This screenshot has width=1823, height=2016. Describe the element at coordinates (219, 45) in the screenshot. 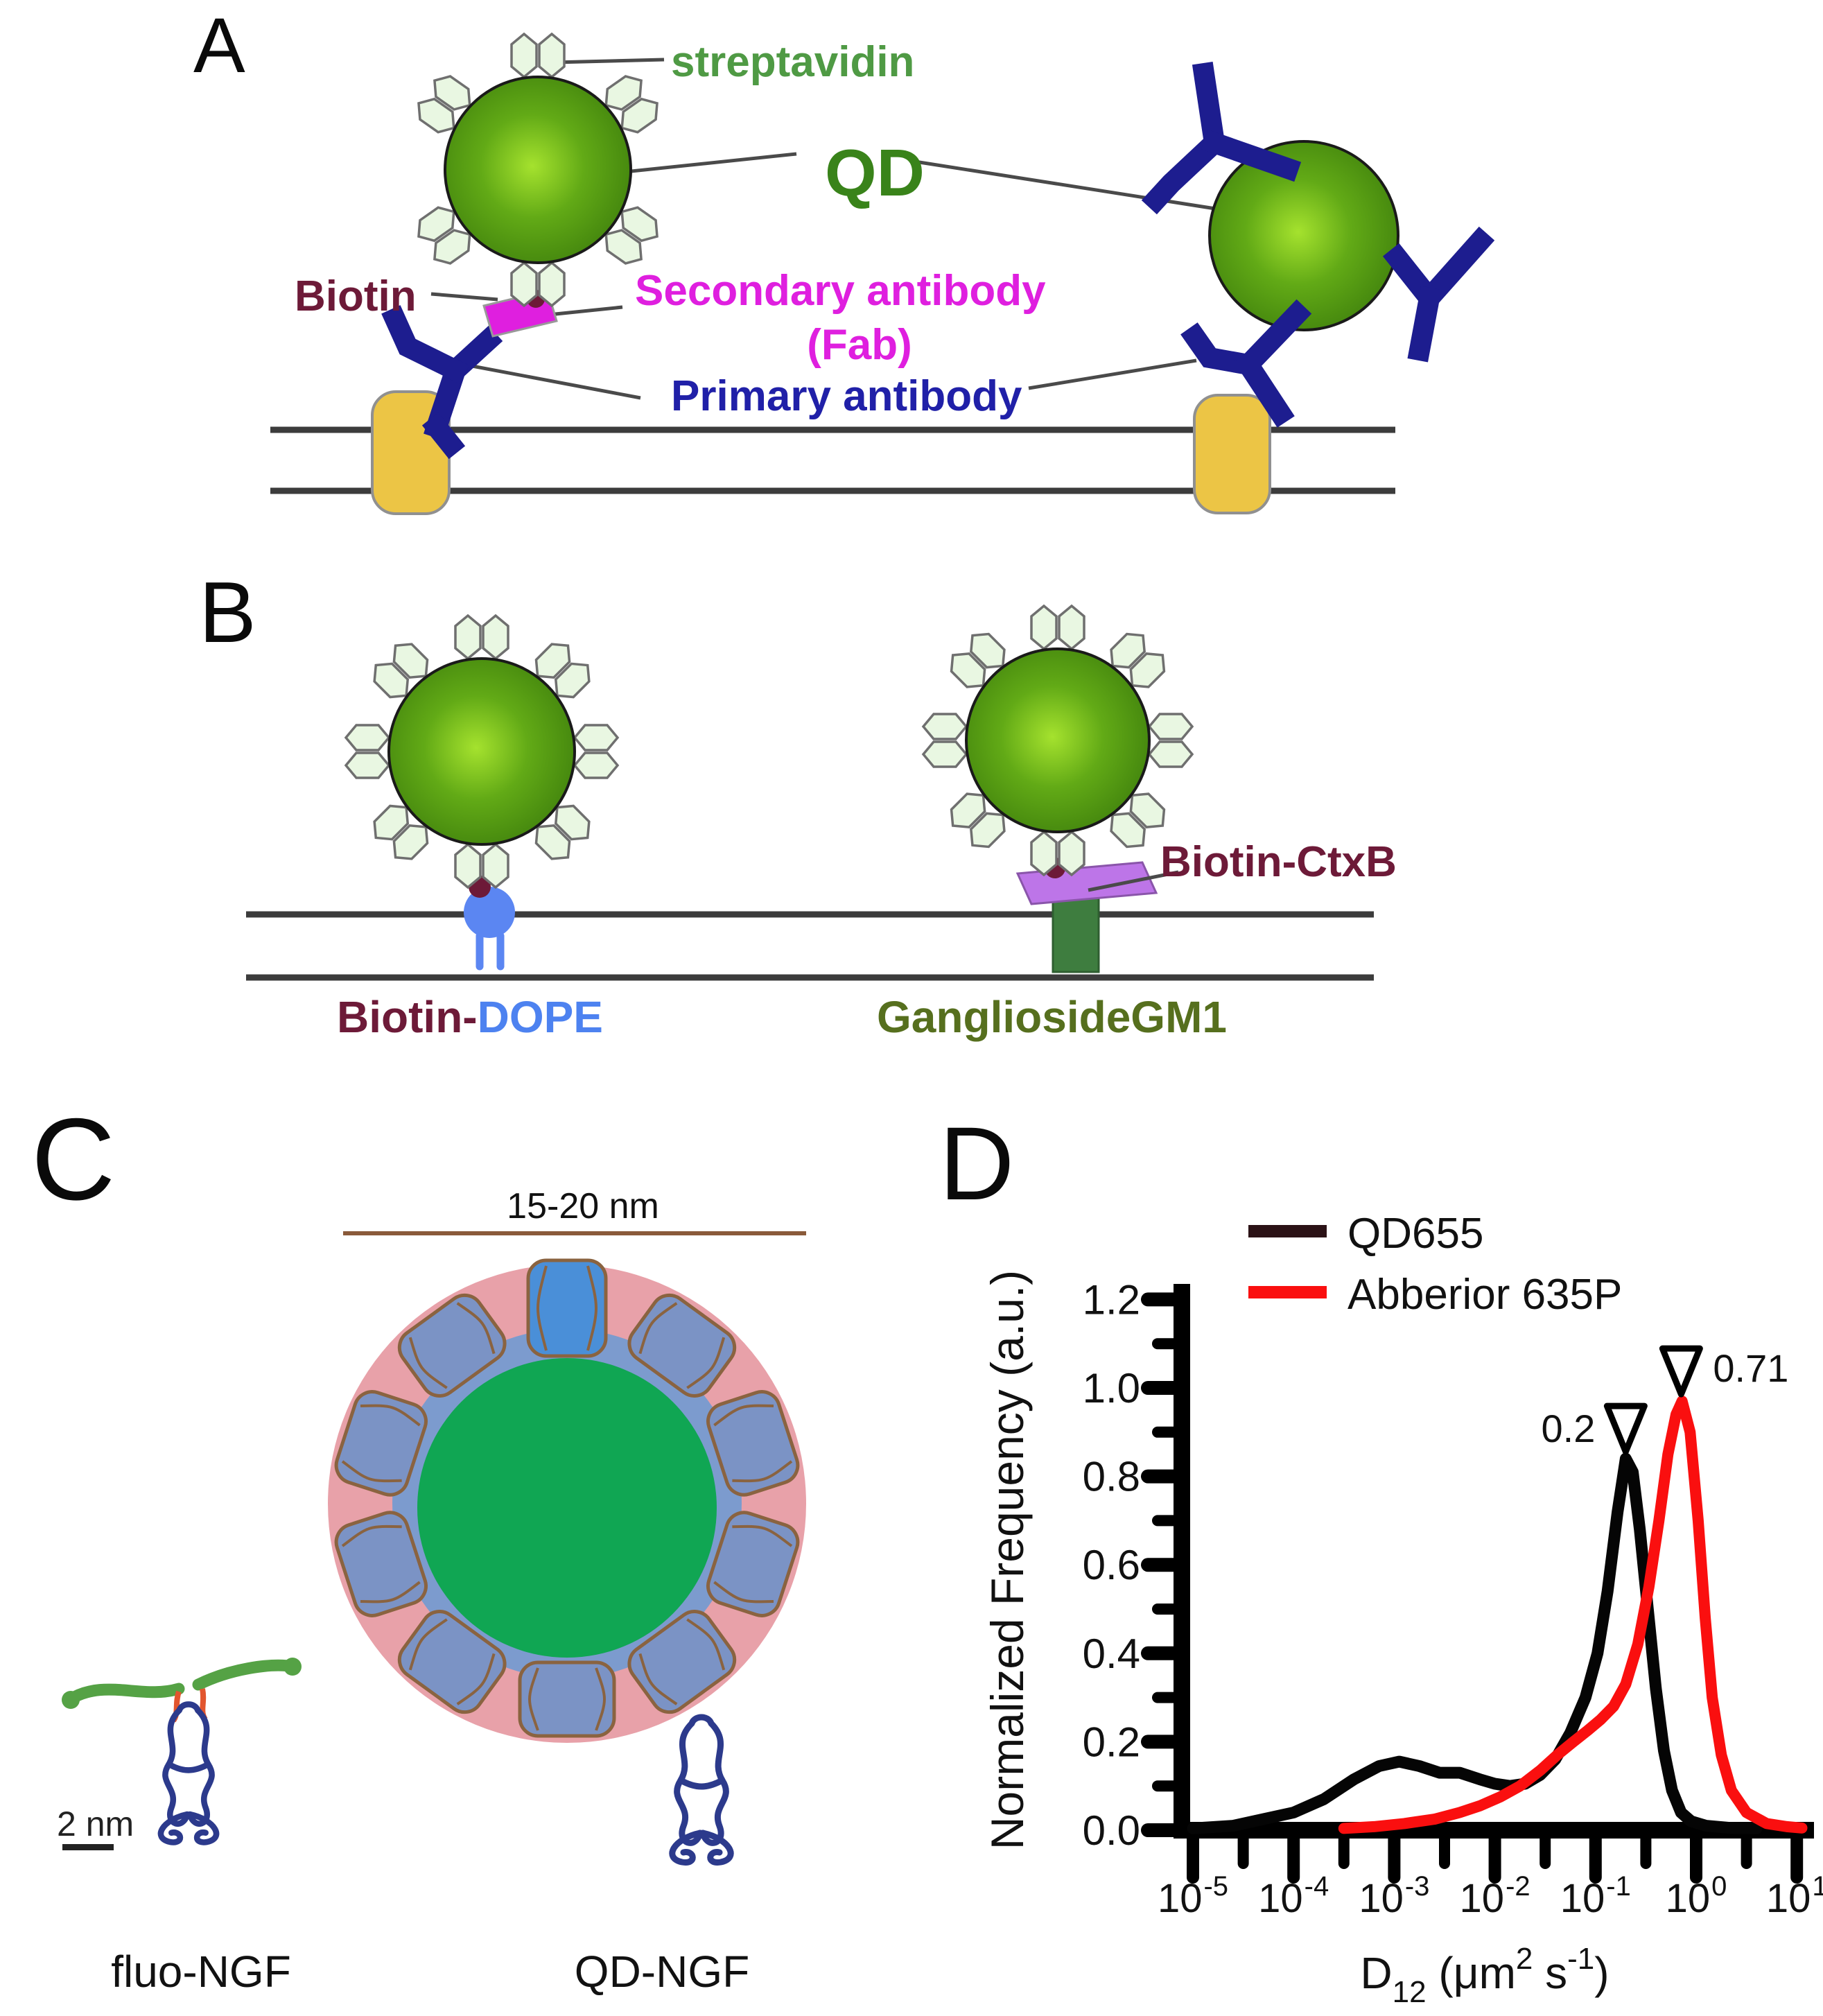

I see `panel-a-letter: A` at that location.